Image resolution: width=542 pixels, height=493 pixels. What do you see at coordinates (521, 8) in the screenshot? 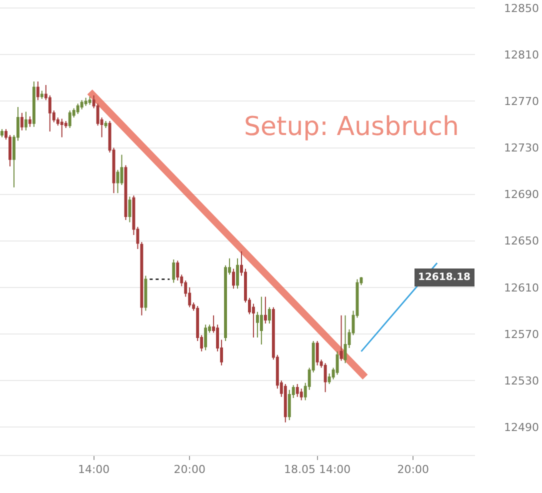
I see `y-tick-label: 12850` at bounding box center [521, 8].